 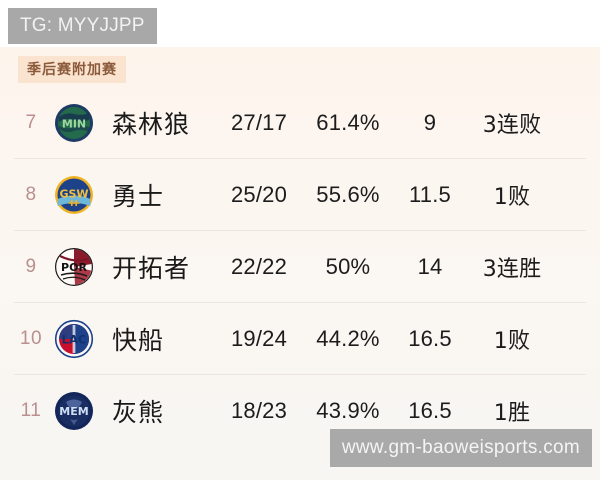 I want to click on team-streak: 3连胜, so click(x=512, y=269).